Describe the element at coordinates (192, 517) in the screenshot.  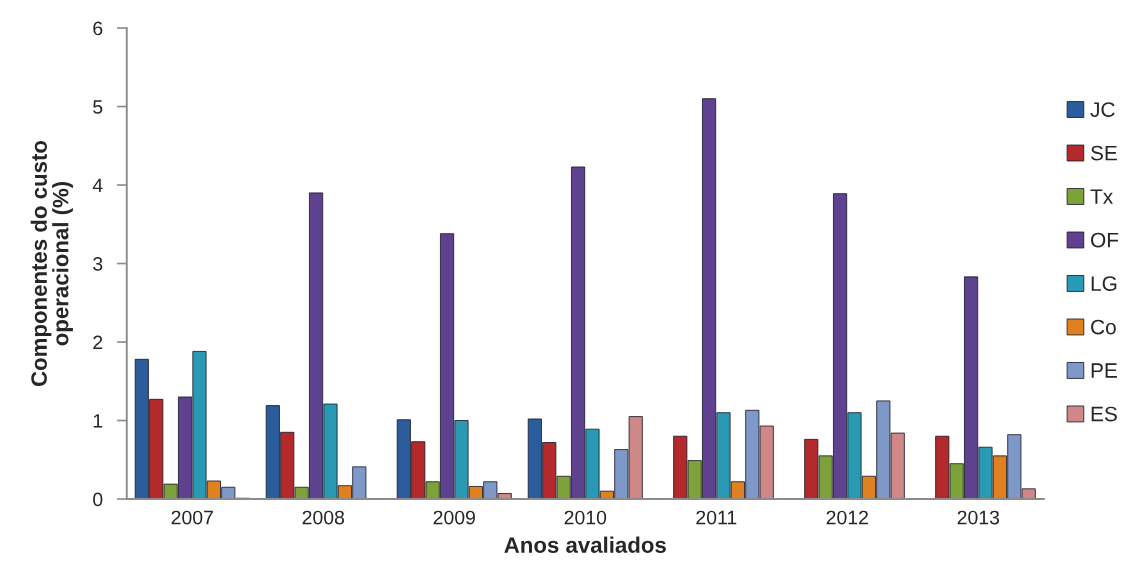
I see `x-tick-label: 2007` at that location.